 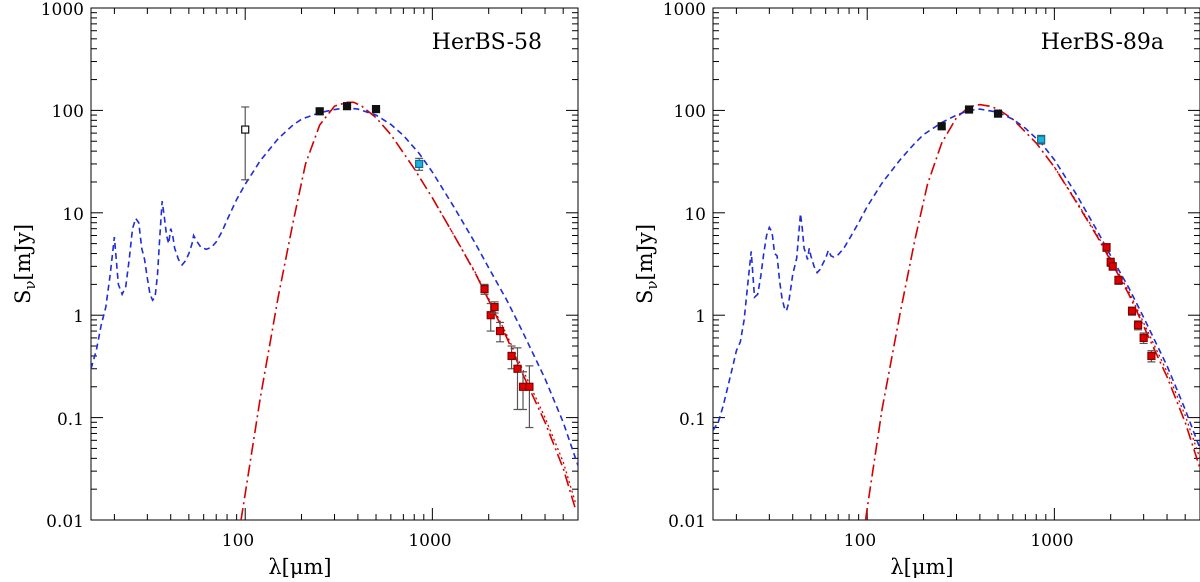 I want to click on panel-label: HerBS-58, so click(x=487, y=42).